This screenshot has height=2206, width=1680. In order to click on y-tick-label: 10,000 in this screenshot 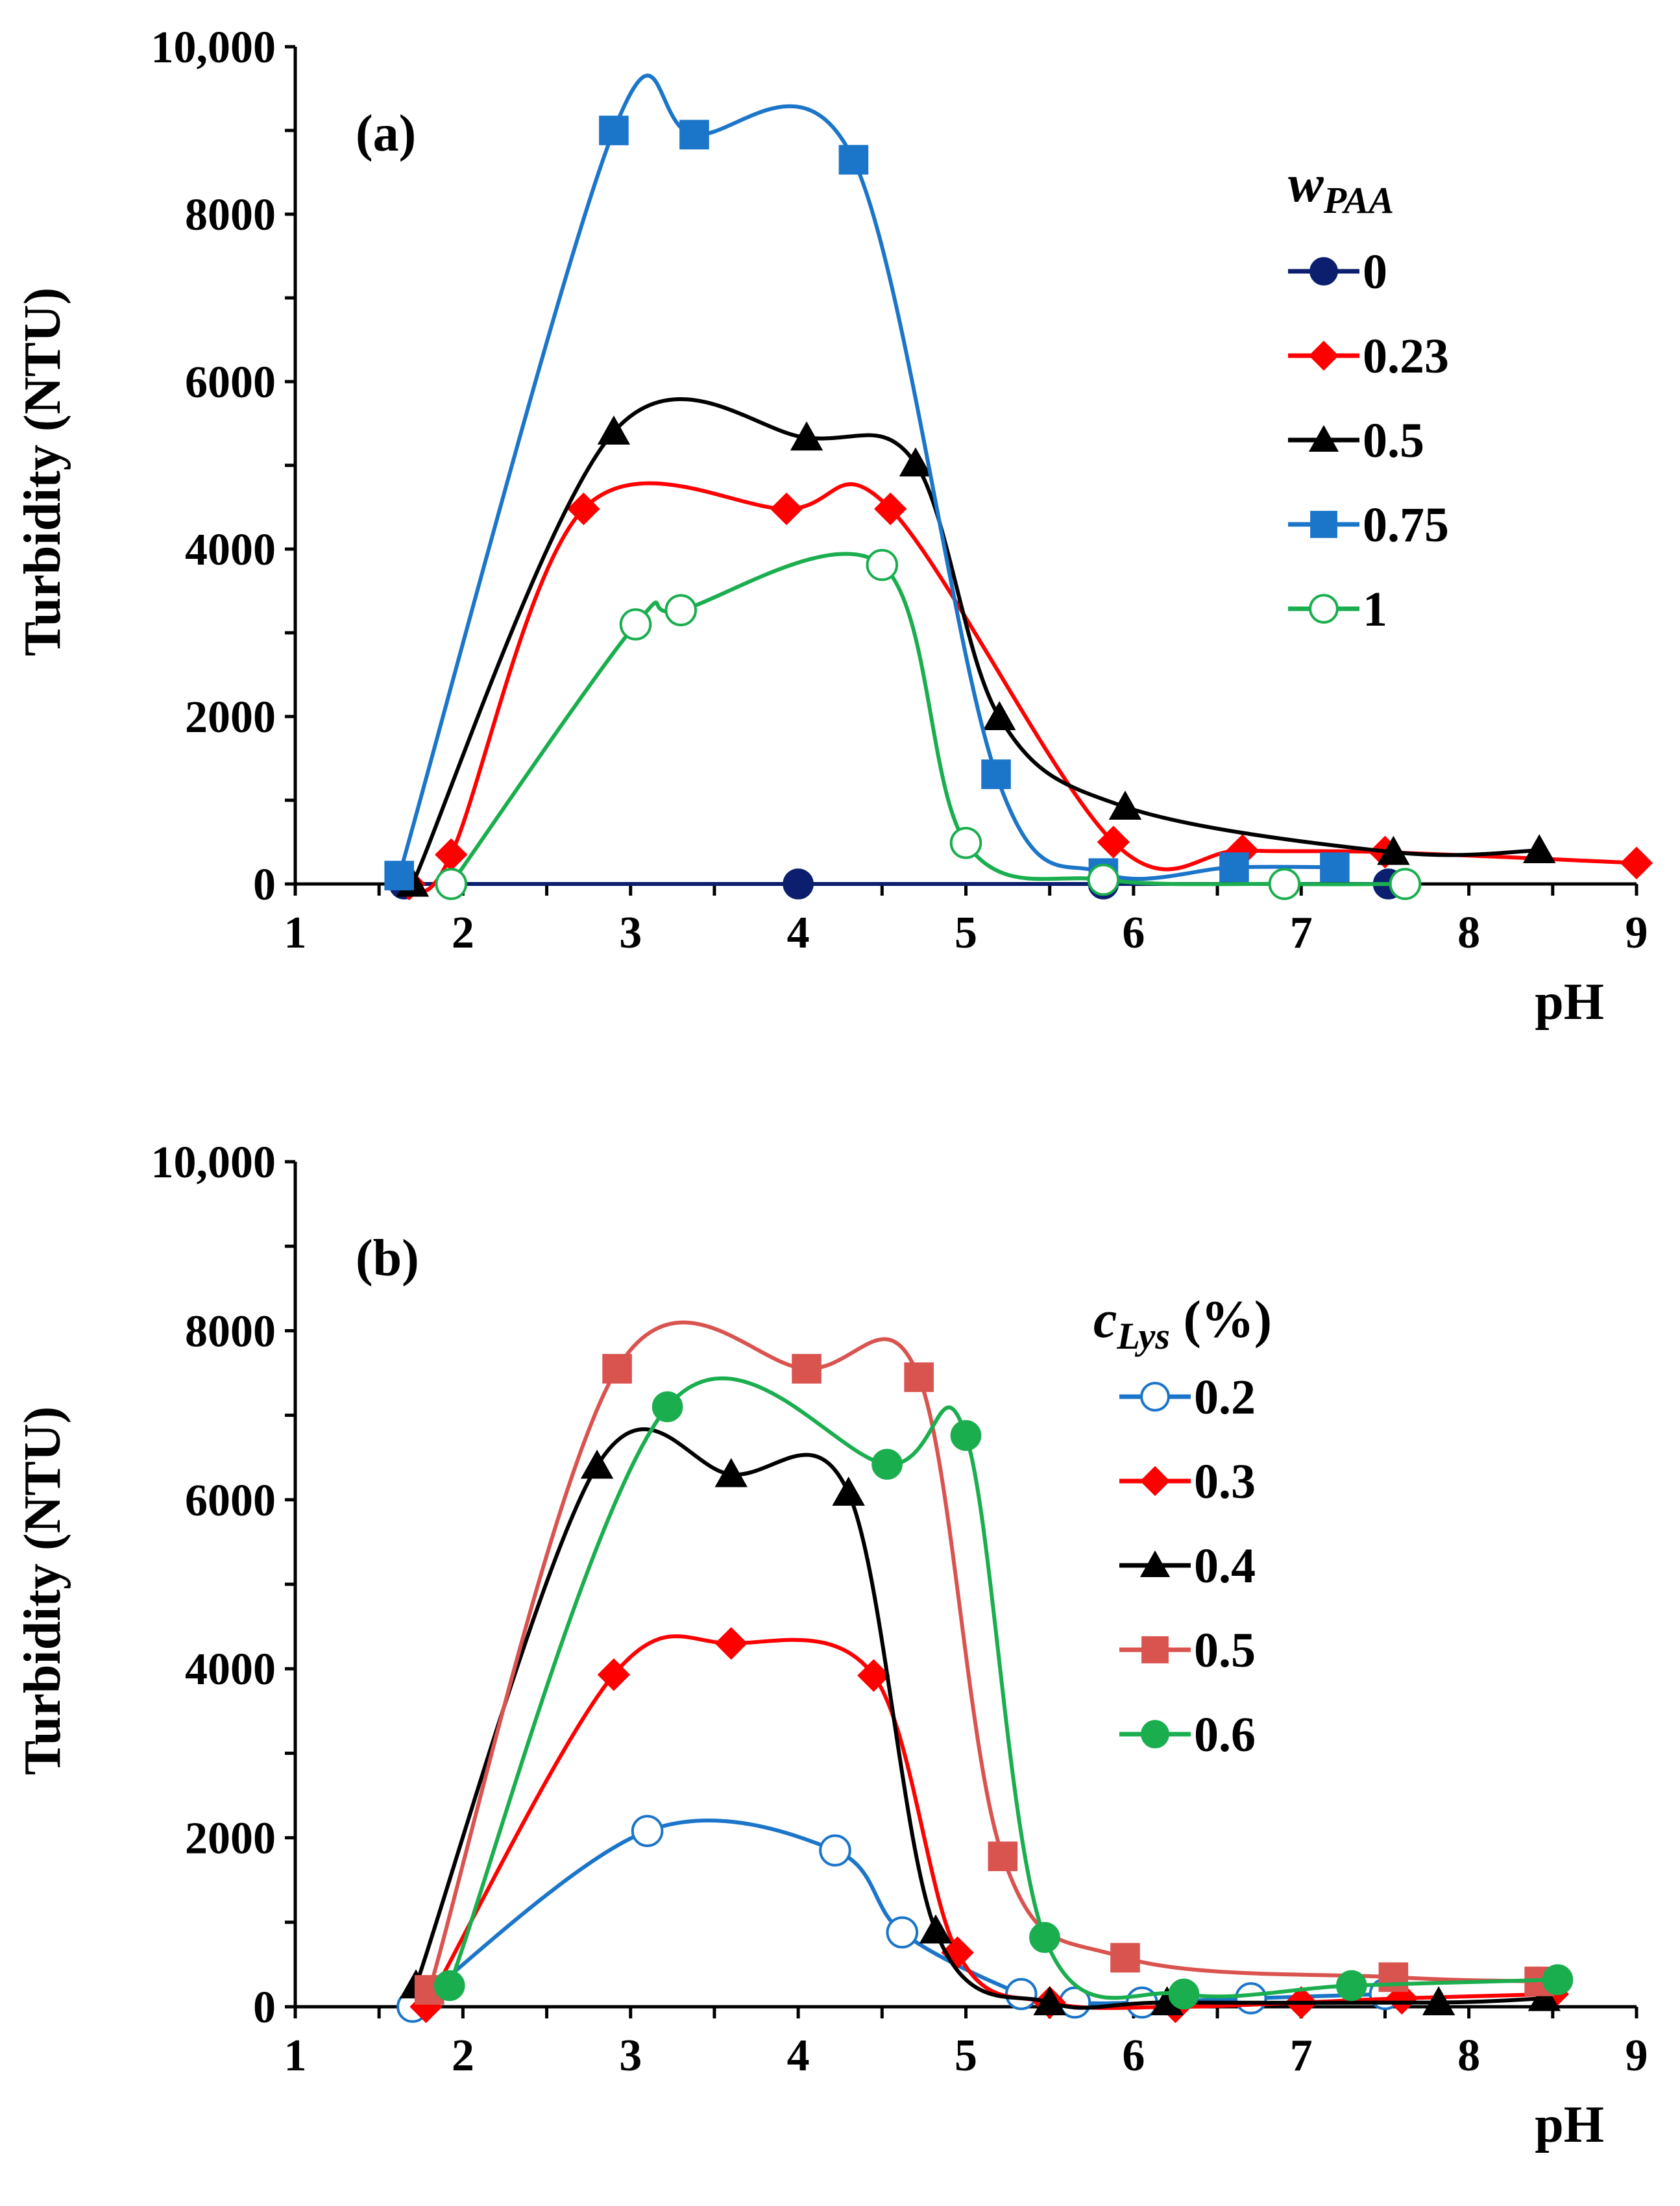, I will do `click(214, 48)`.